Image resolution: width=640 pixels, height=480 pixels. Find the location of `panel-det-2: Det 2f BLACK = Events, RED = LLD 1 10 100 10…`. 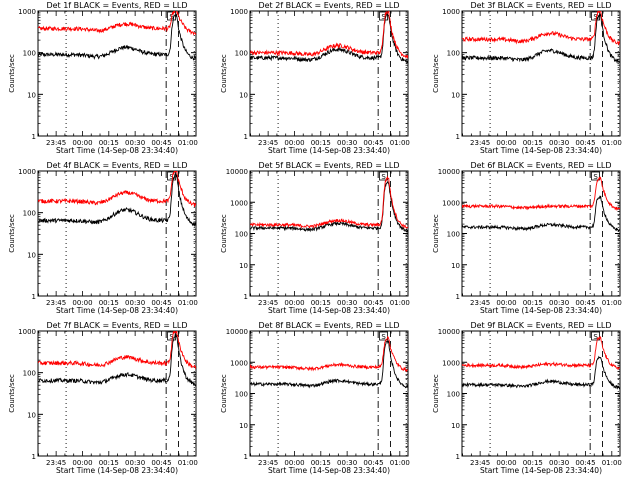

panel-det-2: Det 2f BLACK = Events, RED = LLD 1 10 100 10… is located at coordinates (315, 78).